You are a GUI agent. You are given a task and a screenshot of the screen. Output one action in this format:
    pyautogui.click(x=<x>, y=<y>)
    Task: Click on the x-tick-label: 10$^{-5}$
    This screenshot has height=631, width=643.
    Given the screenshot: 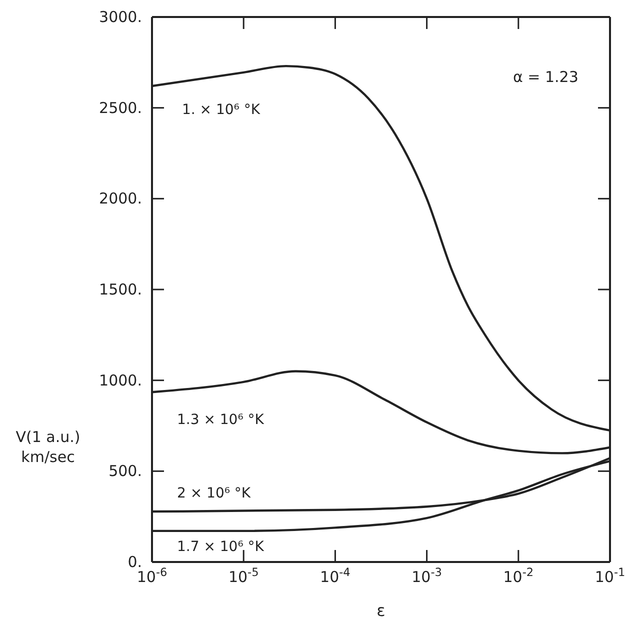 What is the action you would take?
    pyautogui.click(x=243, y=576)
    